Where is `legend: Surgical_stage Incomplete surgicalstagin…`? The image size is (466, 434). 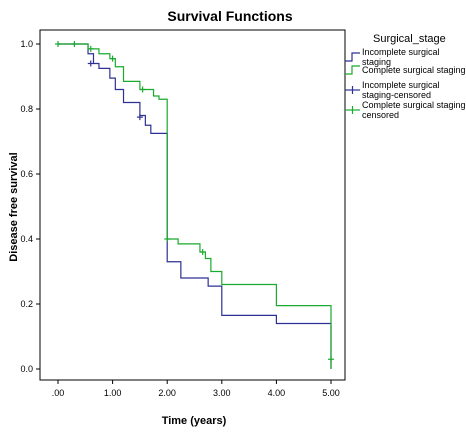 legend: Surgical_stage Incomplete surgicalstagin… is located at coordinates (405, 76).